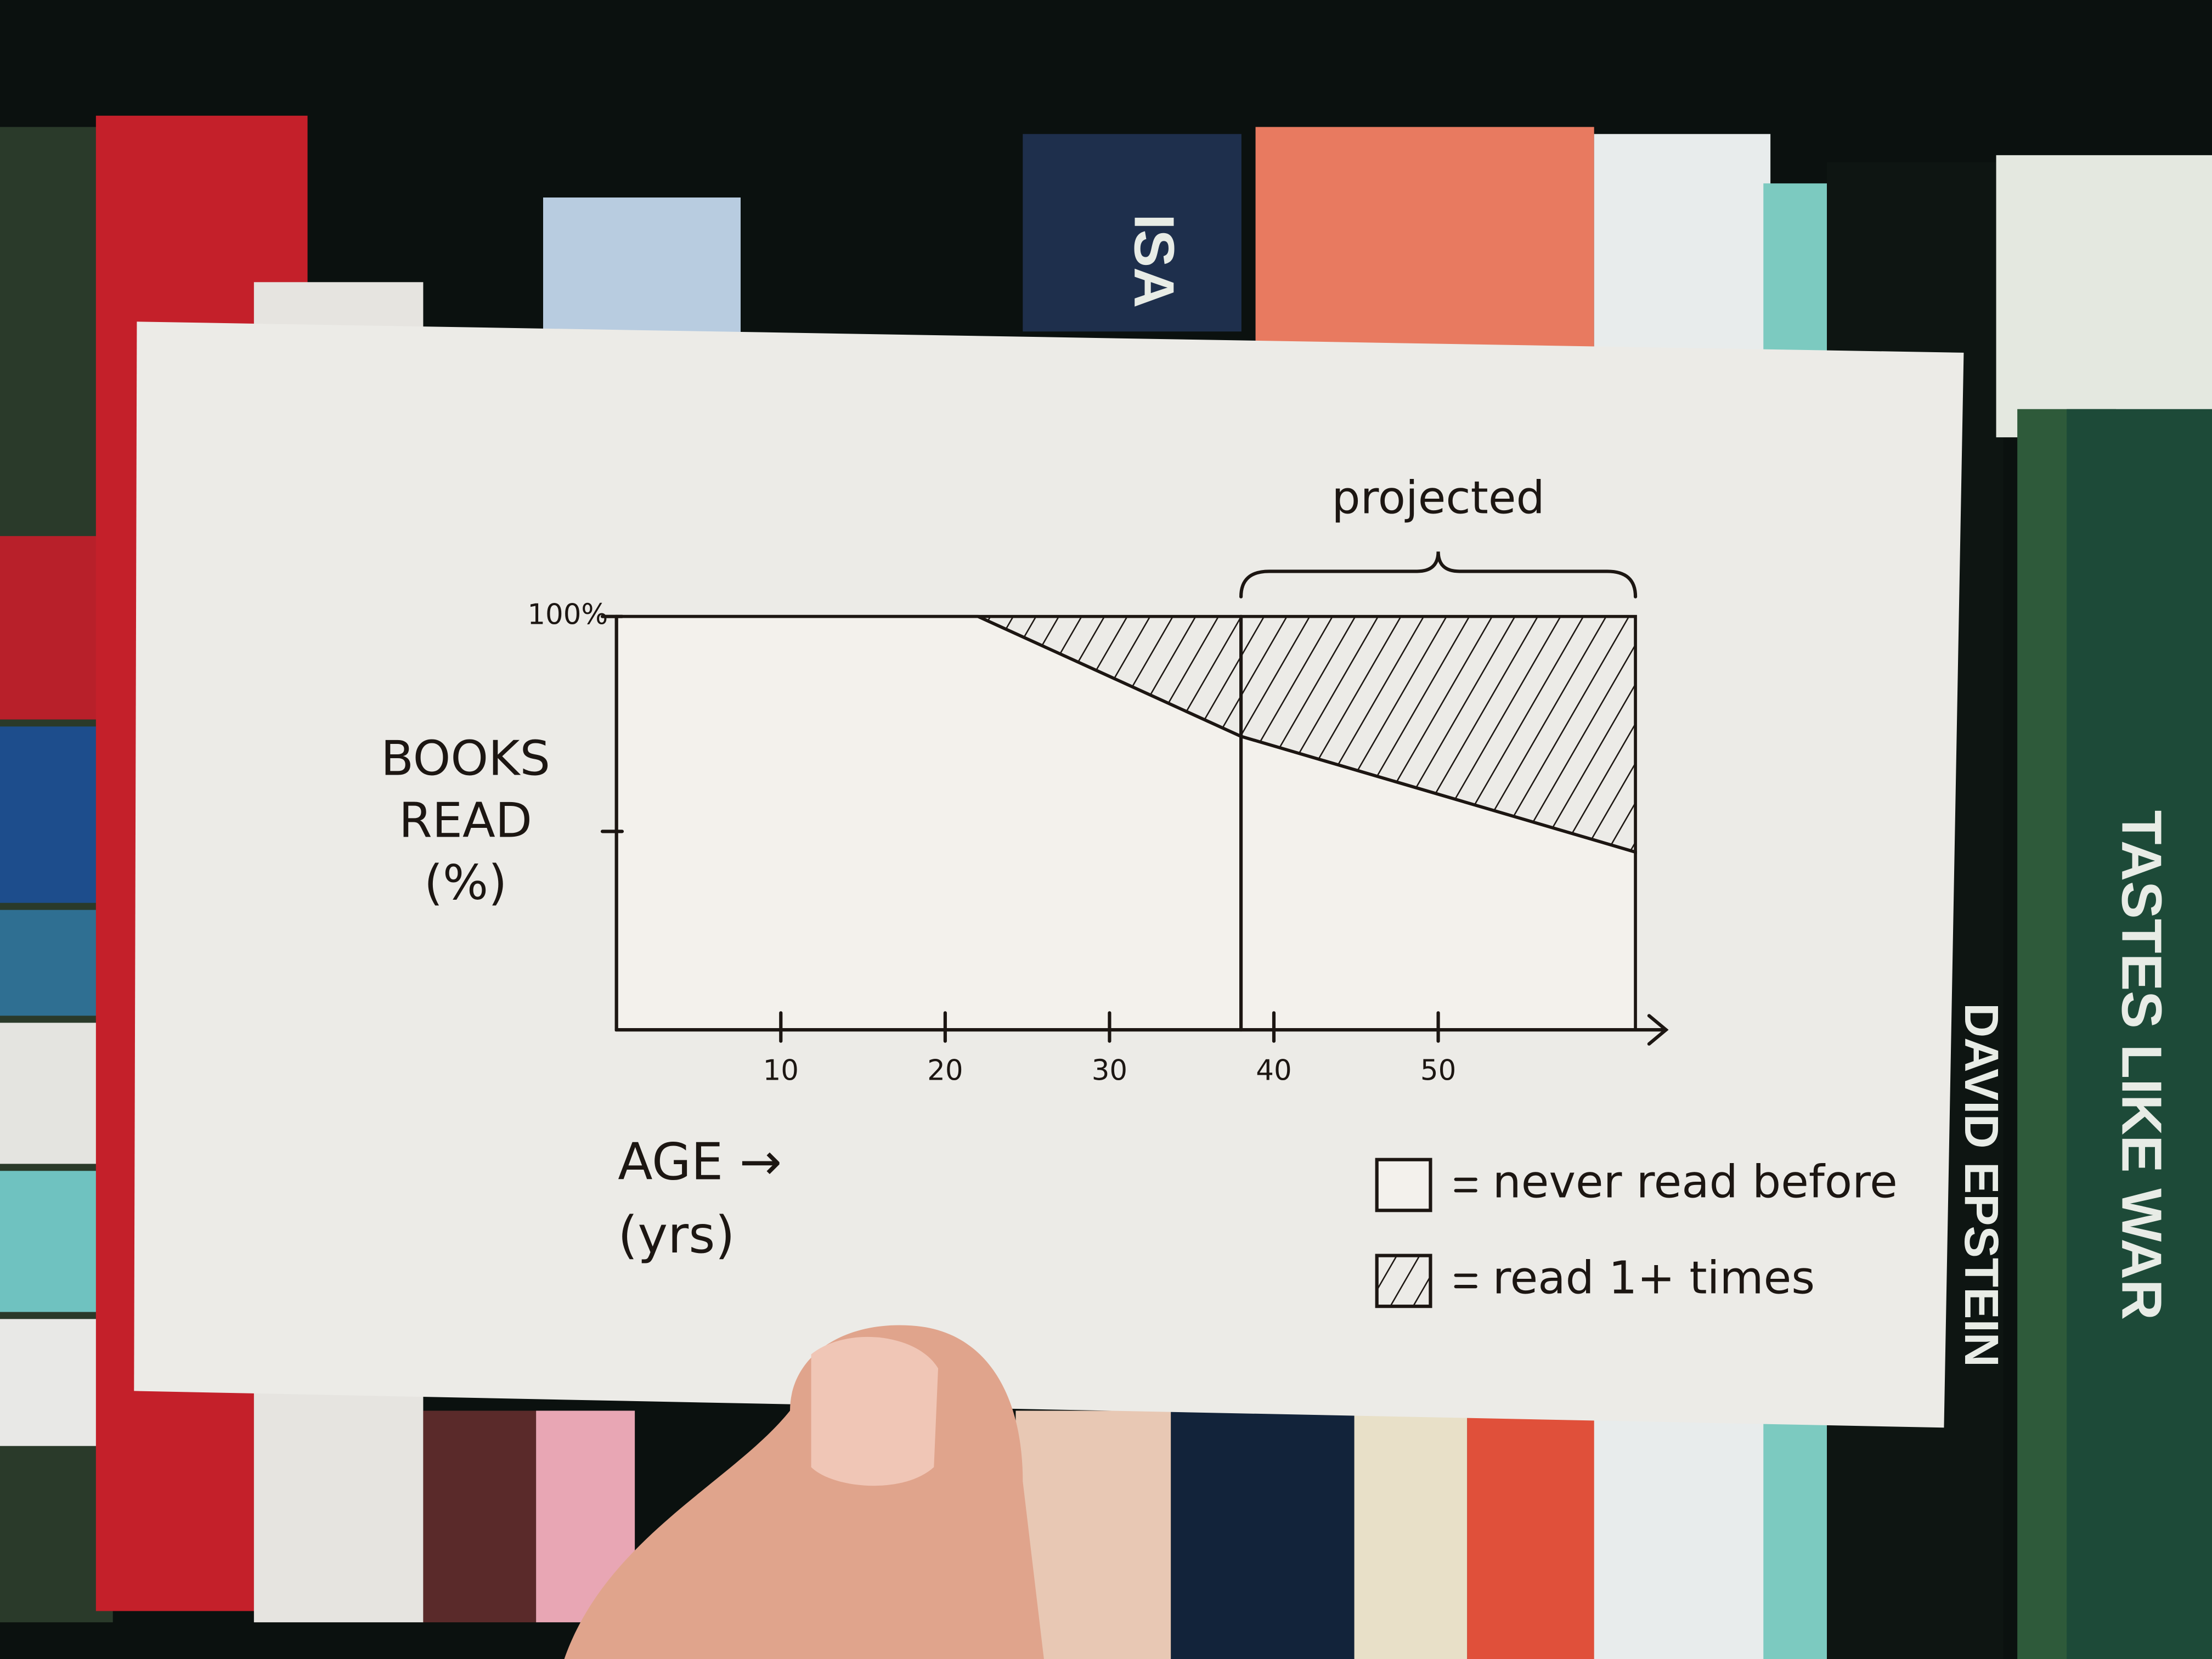 The image size is (2212, 1659). What do you see at coordinates (466, 821) in the screenshot?
I see `y-axis-label: READ` at bounding box center [466, 821].